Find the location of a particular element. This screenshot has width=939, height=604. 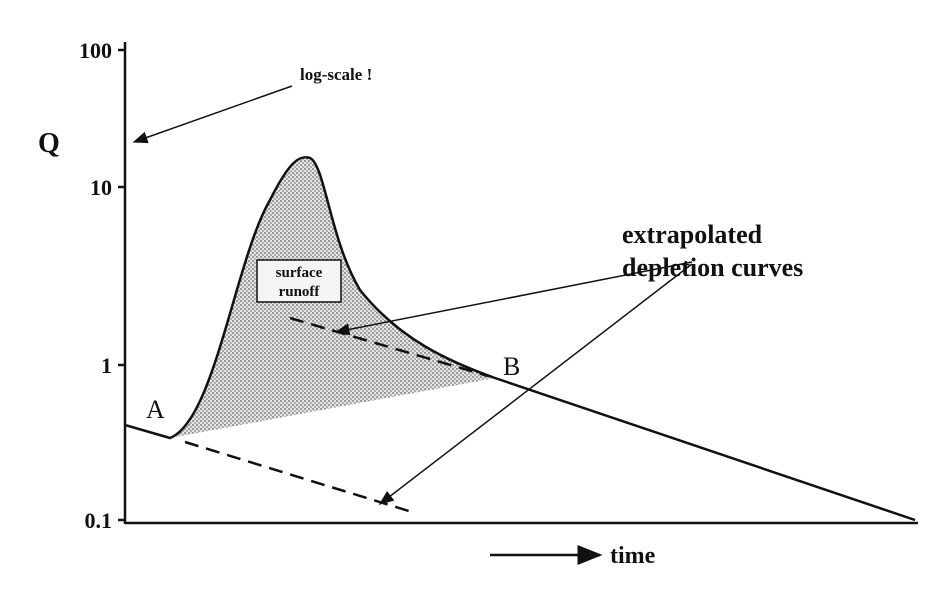

runoff-box is located at coordinates (299, 281).